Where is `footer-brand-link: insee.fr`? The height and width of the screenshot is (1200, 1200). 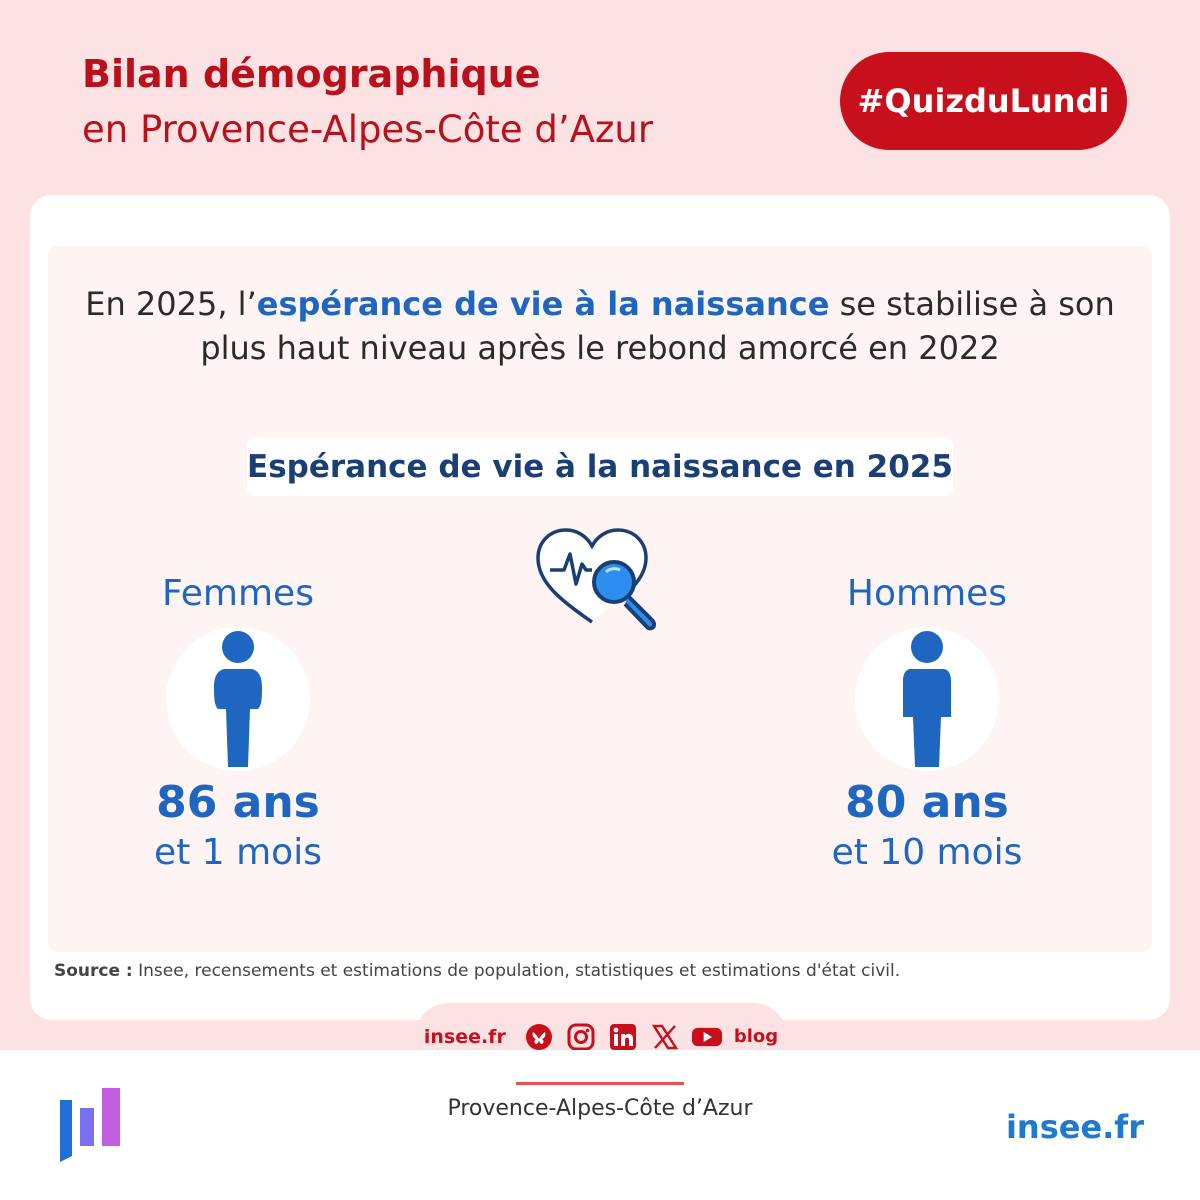
footer-brand-link: insee.fr is located at coordinates (1074, 1127).